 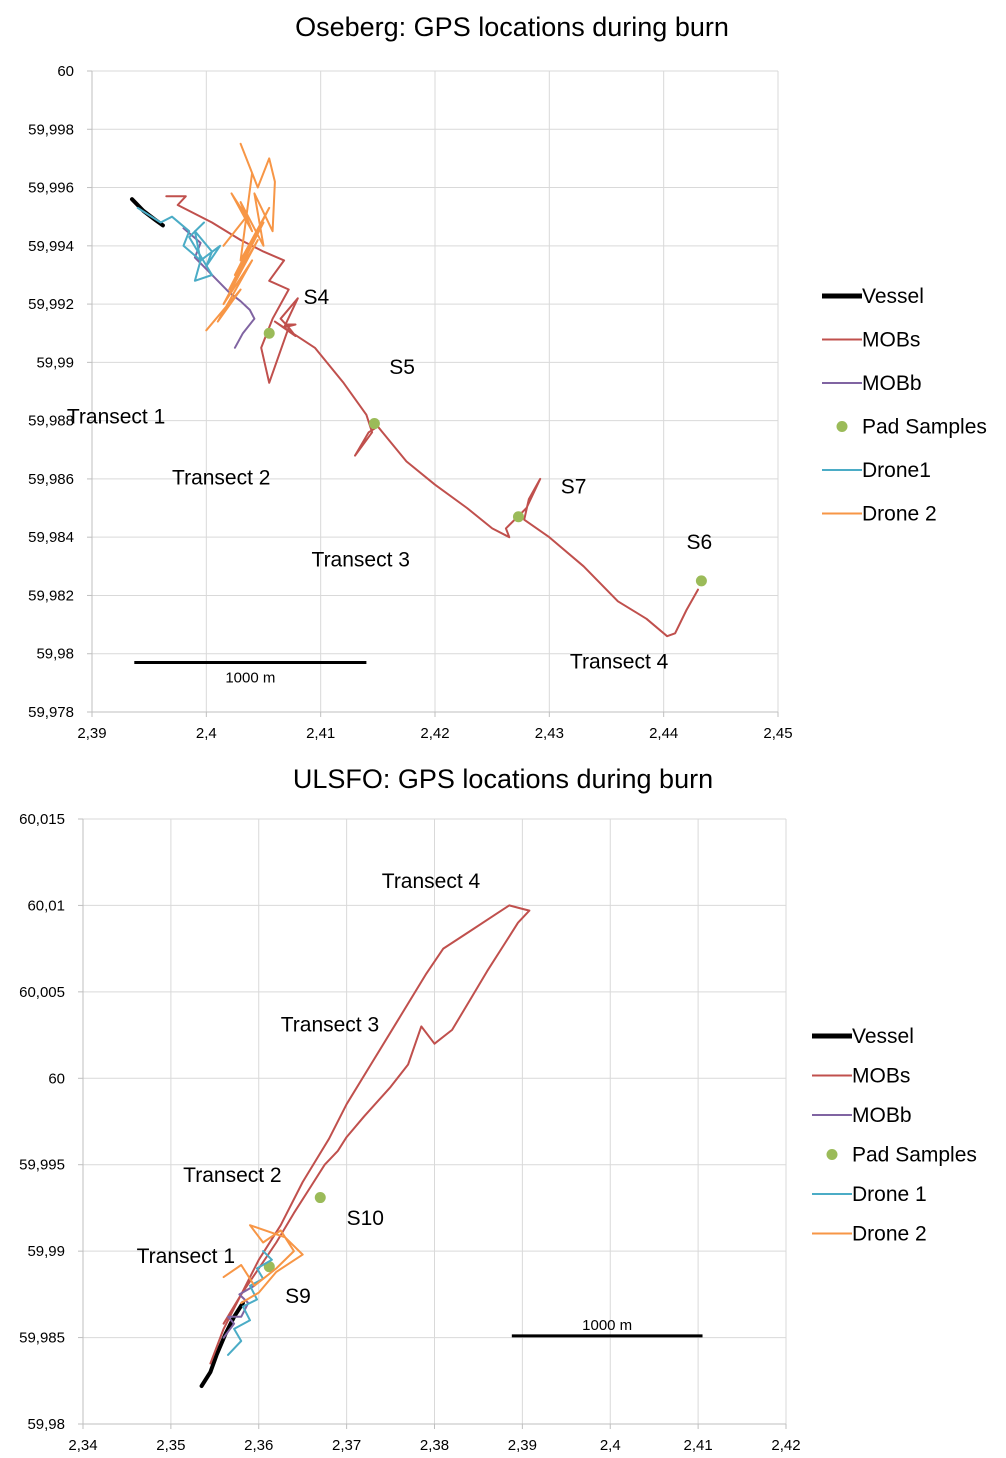 What do you see at coordinates (402, 367) in the screenshot?
I see `annotation-label: S5` at bounding box center [402, 367].